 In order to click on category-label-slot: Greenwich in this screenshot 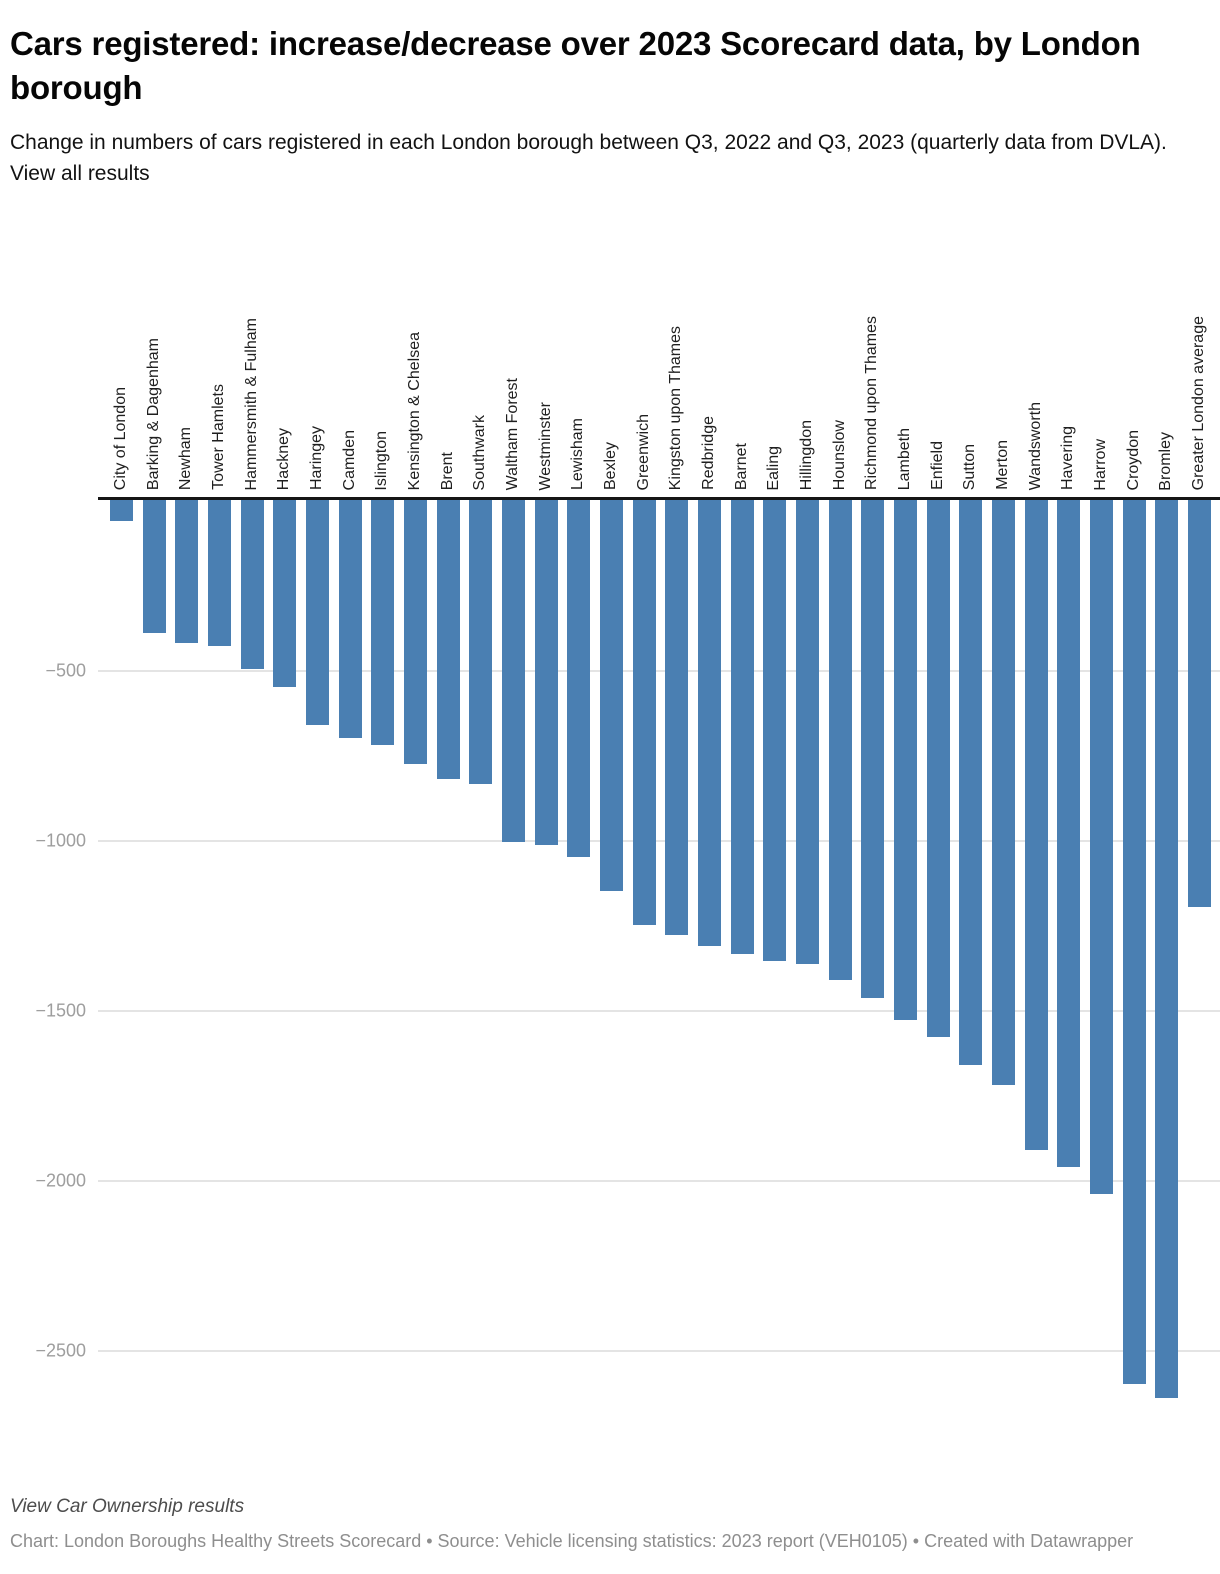, I will do `click(644, 455)`.